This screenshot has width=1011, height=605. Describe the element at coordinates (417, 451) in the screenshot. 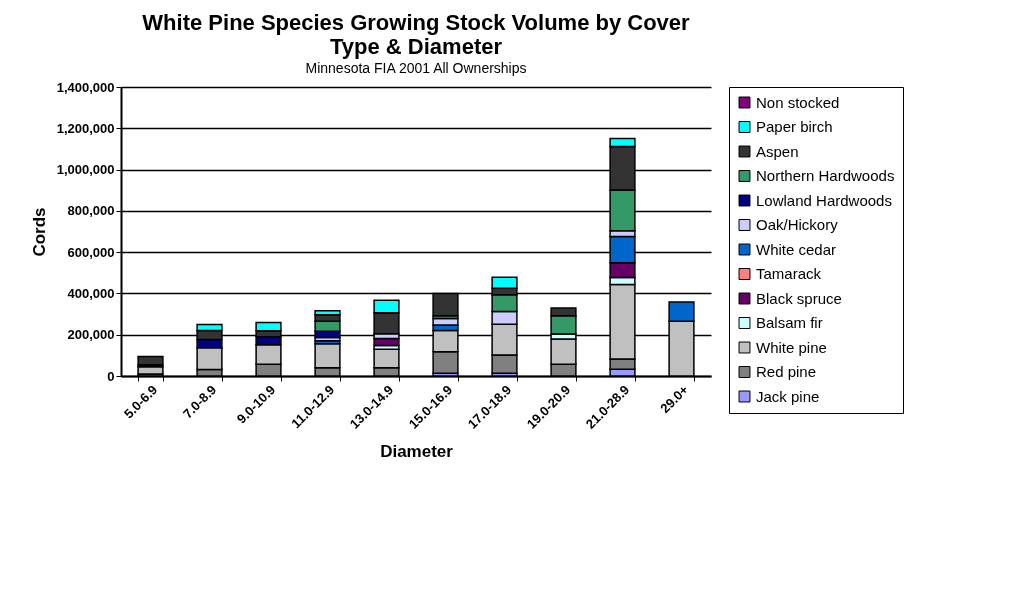

I see `x-axis-title: Diameter` at that location.